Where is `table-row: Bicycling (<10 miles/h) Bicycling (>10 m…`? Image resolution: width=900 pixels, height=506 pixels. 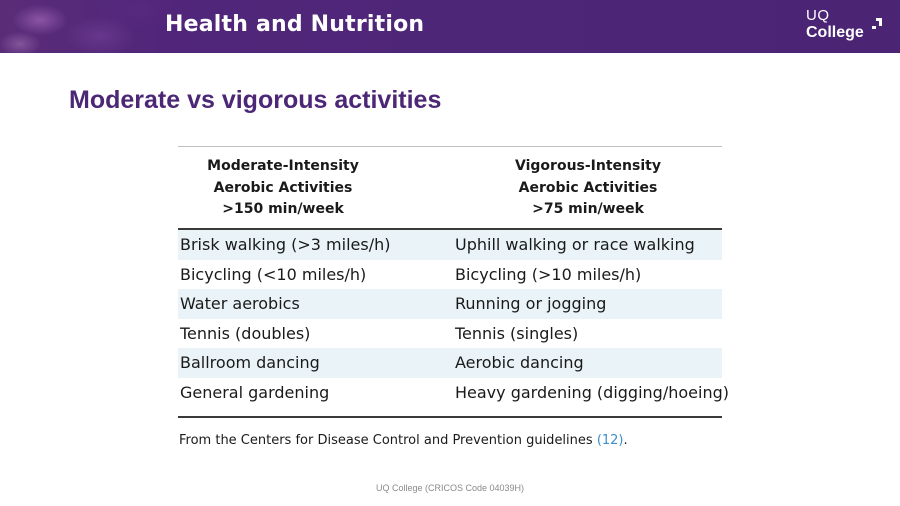 table-row: Bicycling (<10 miles/h) Bicycling (>10 m… is located at coordinates (450, 275).